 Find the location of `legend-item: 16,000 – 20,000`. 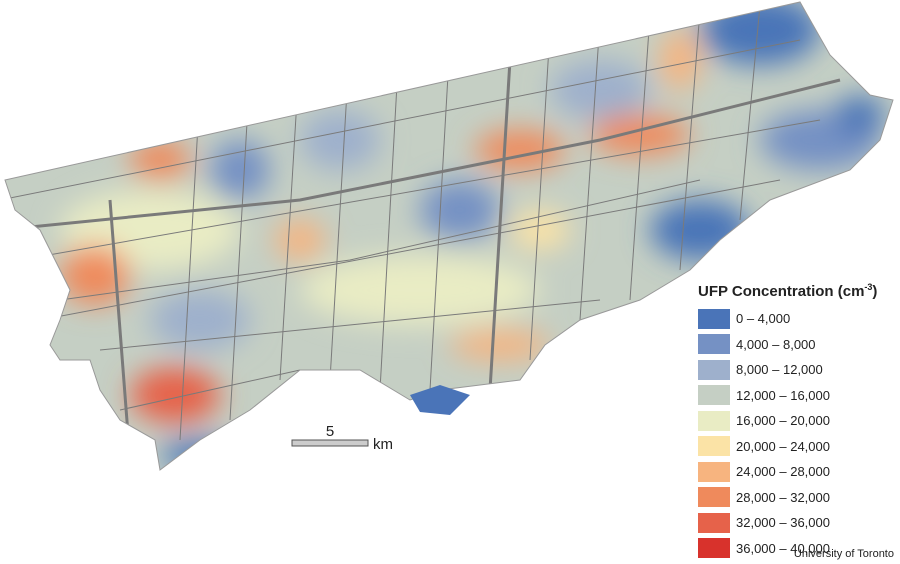

legend-item: 16,000 – 20,000 is located at coordinates (798, 421).